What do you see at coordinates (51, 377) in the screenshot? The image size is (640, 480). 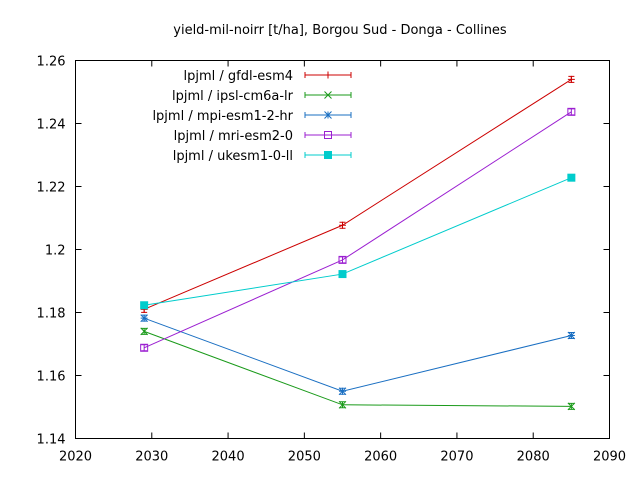 I see `y-tick-label: 1.16` at bounding box center [51, 377].